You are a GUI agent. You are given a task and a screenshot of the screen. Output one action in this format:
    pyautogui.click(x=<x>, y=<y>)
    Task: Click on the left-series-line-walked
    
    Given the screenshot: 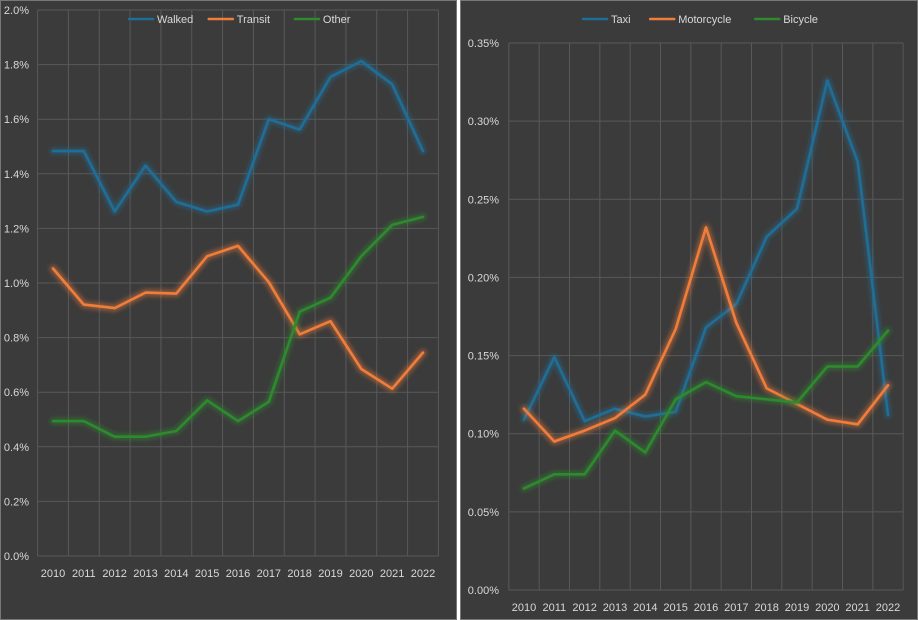 What is the action you would take?
    pyautogui.click(x=238, y=136)
    